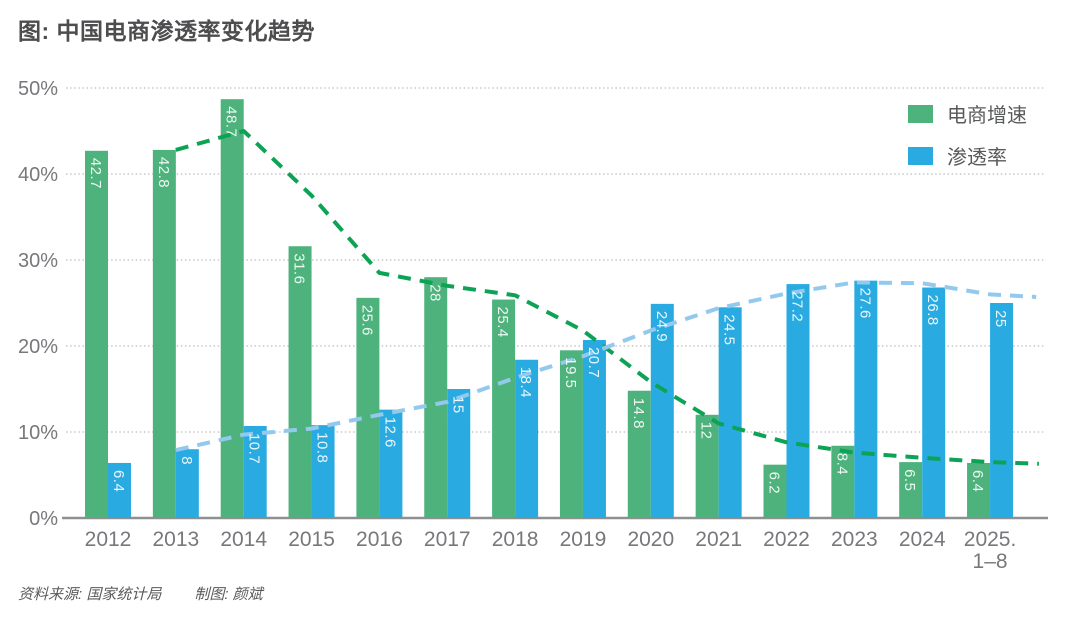 Image resolution: width=1080 pixels, height=624 pixels. I want to click on x-tick-label: 2025. 1–8, so click(990, 550).